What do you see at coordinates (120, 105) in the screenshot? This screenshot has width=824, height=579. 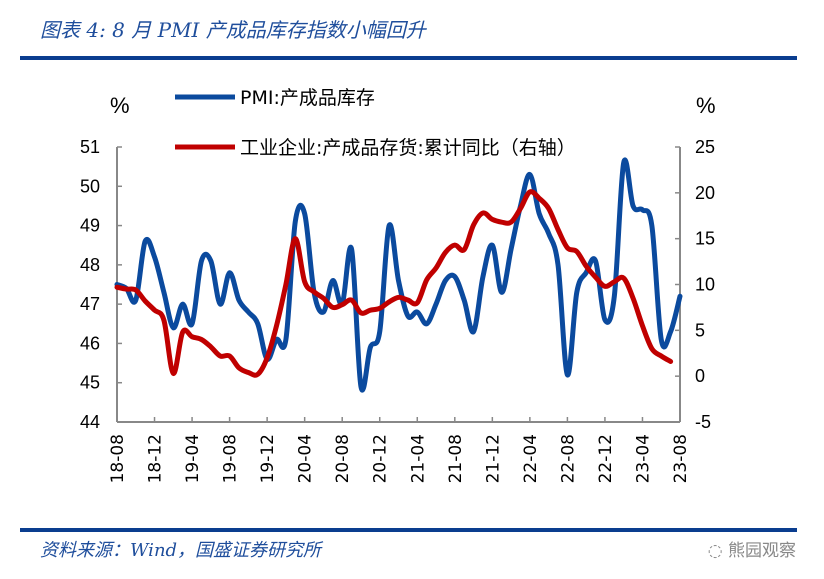 I see `left-unit: %` at bounding box center [120, 105].